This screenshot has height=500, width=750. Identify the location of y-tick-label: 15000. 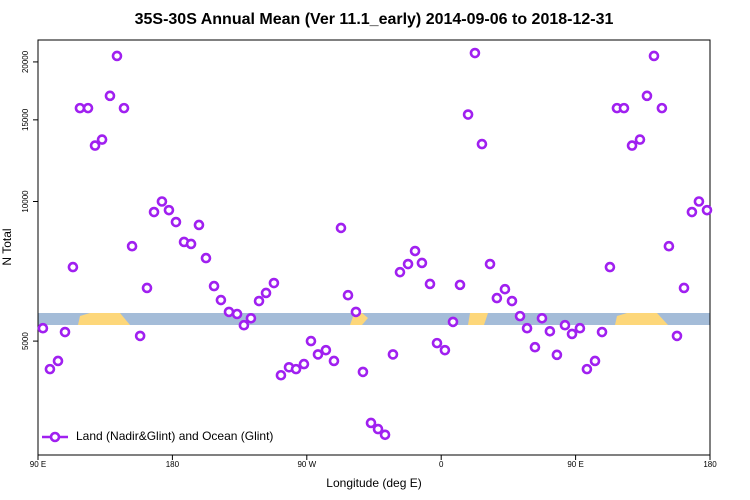
(25, 119).